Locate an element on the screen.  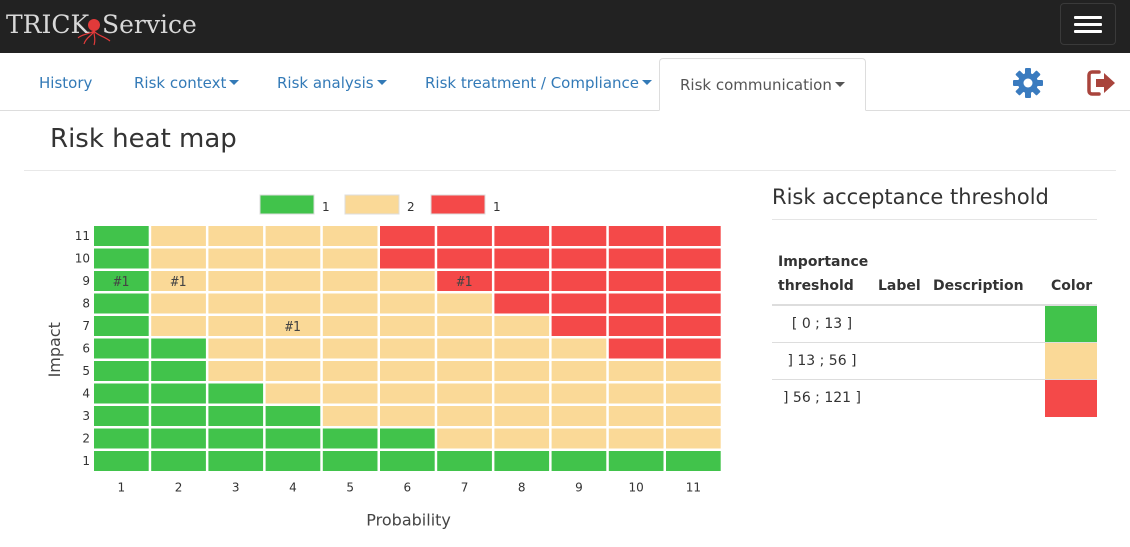
brand-trick-text: TRICK is located at coordinates (48, 24).